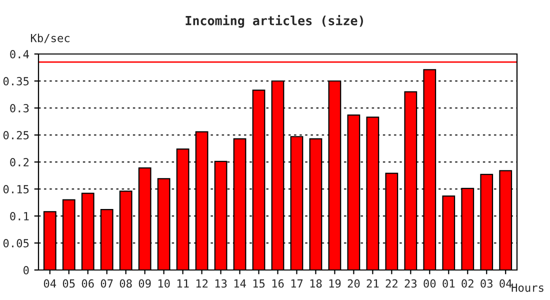 Image resolution: width=550 pixels, height=300 pixels. What do you see at coordinates (274, 21) in the screenshot?
I see `chart-title: Incoming articles (size)` at bounding box center [274, 21].